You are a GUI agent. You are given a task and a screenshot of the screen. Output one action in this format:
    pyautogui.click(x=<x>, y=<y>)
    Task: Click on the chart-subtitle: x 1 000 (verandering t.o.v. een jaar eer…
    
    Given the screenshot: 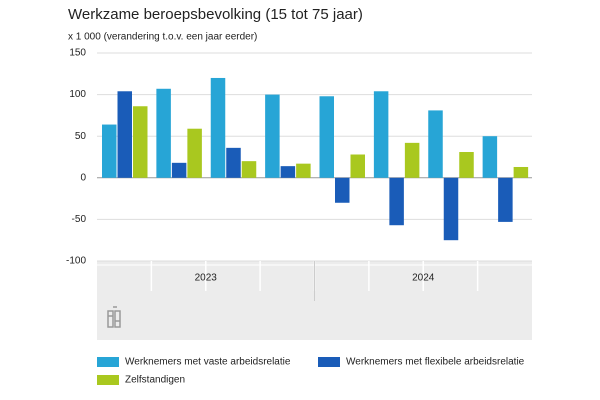 What is the action you would take?
    pyautogui.click(x=162, y=37)
    